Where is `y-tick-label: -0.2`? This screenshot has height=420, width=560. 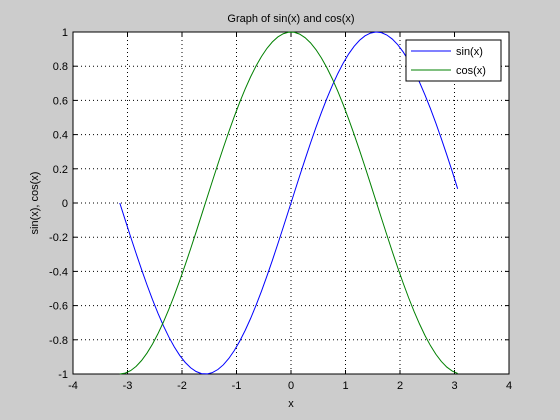
y-tick-label: -0.2 is located at coordinates (58, 238).